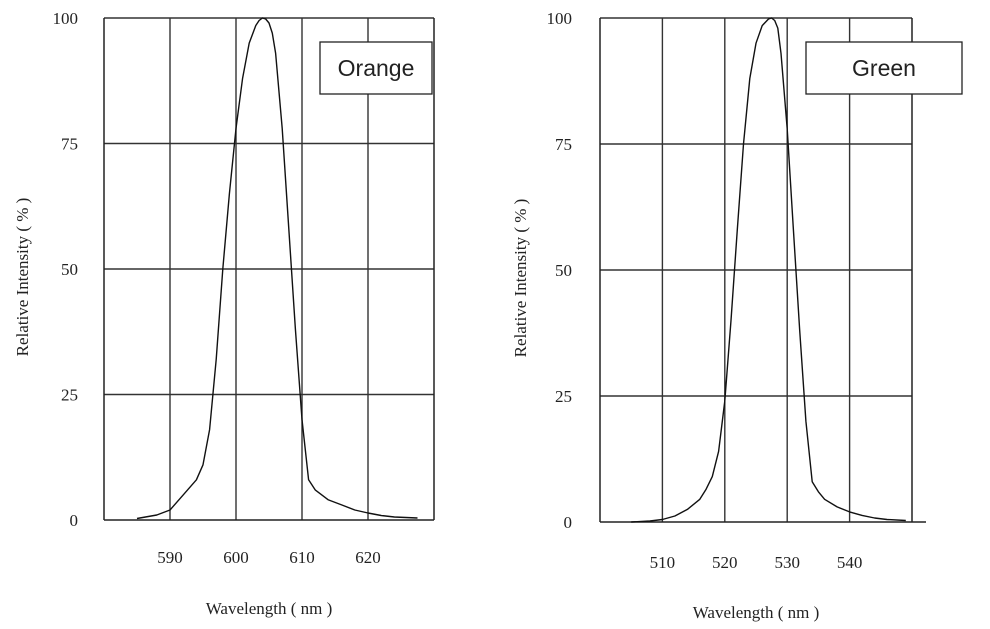  Describe the element at coordinates (170, 557) in the screenshot. I see `x-tick-label: 590` at that location.